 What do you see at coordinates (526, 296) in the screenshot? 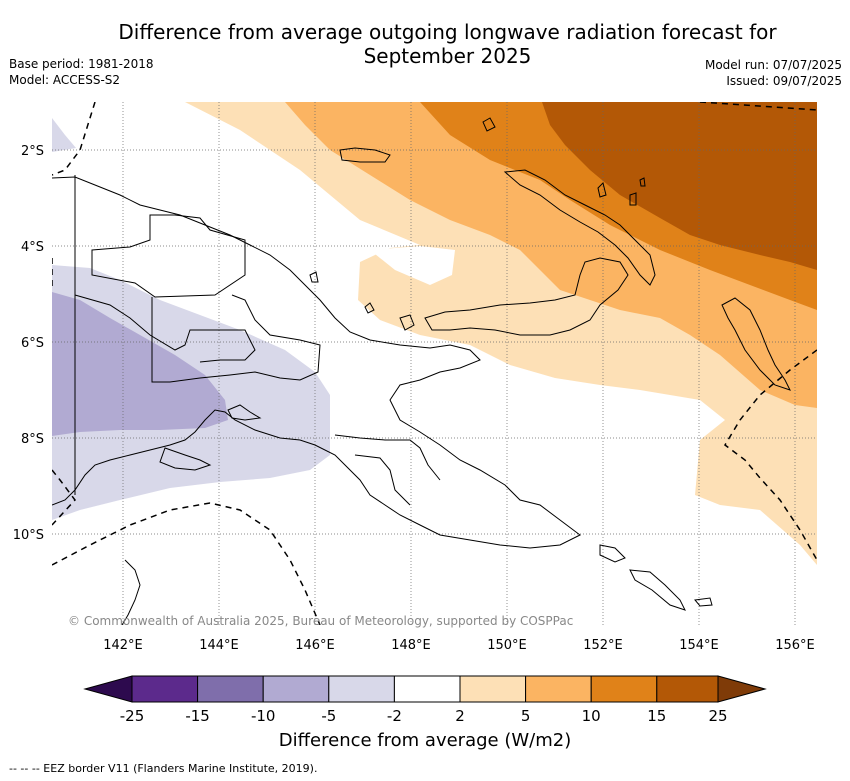
I see `new-britain-coast` at bounding box center [526, 296].